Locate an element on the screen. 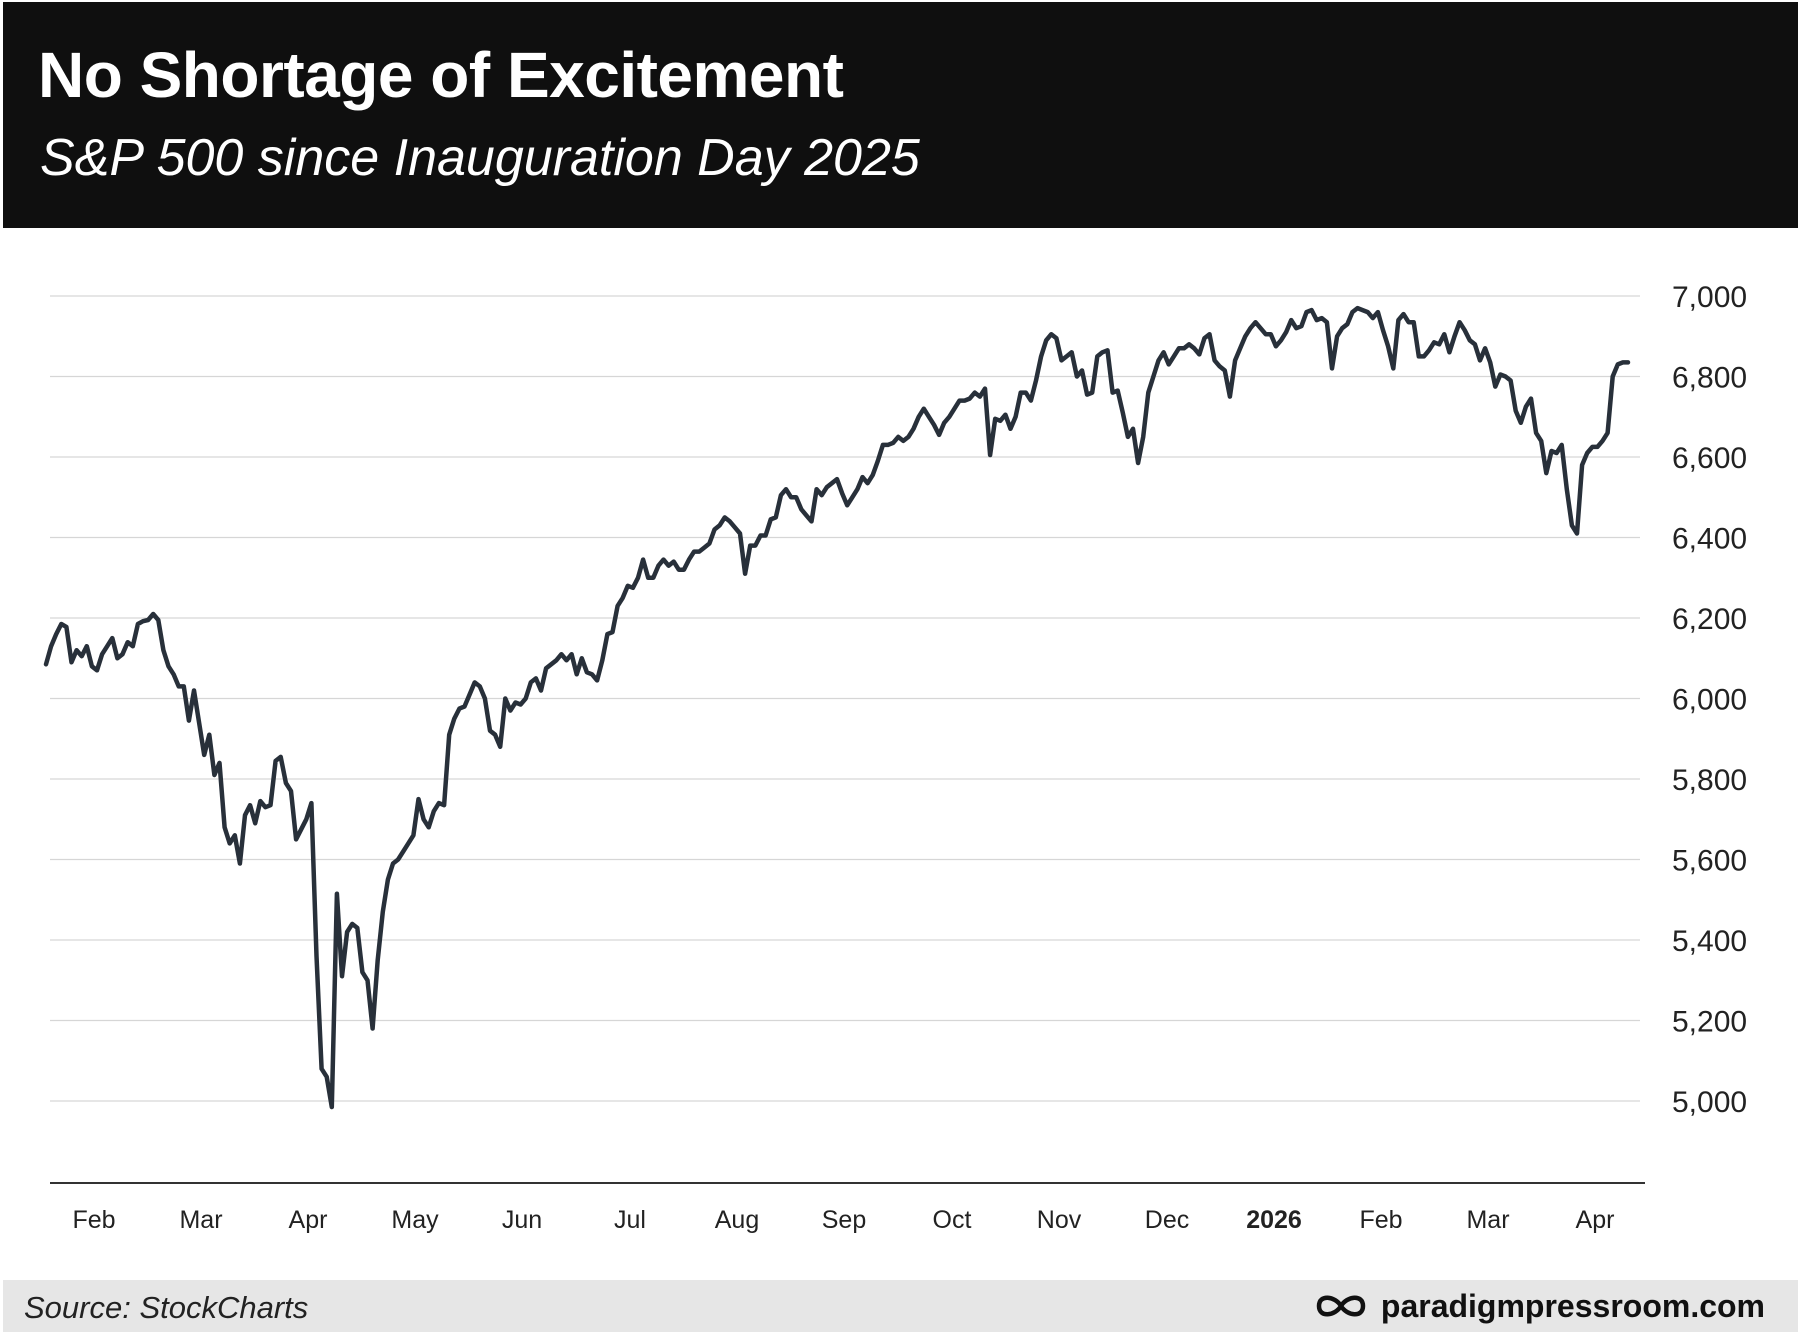 Image resolution: width=1800 pixels, height=1336 pixels. y-tick-label: 6,800 is located at coordinates (1709, 378).